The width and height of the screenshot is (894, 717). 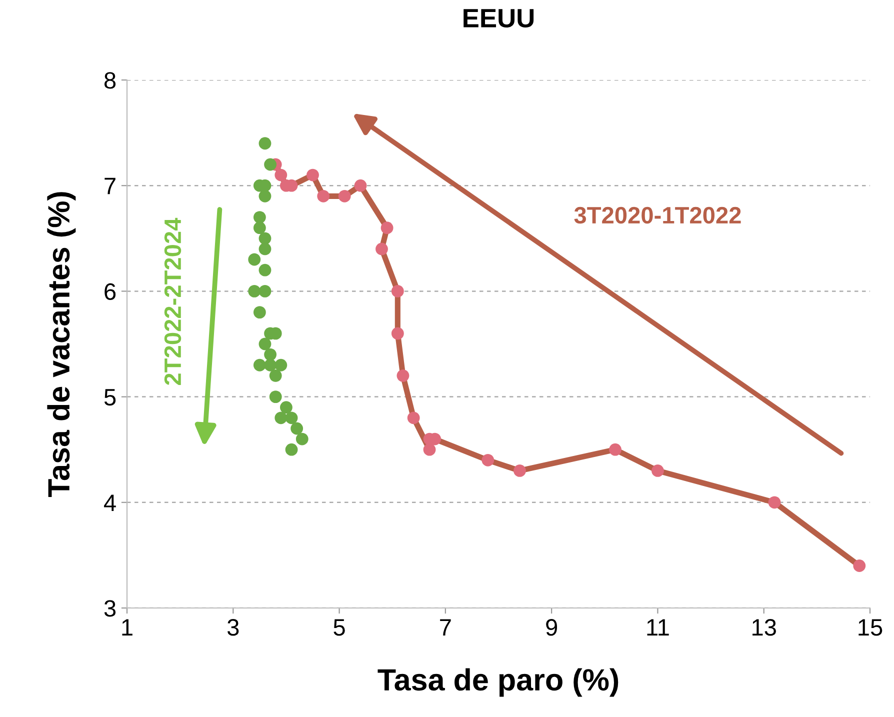 What do you see at coordinates (61, 345) in the screenshot?
I see `y-axis-title: Tasa de vacantes (%)` at bounding box center [61, 345].